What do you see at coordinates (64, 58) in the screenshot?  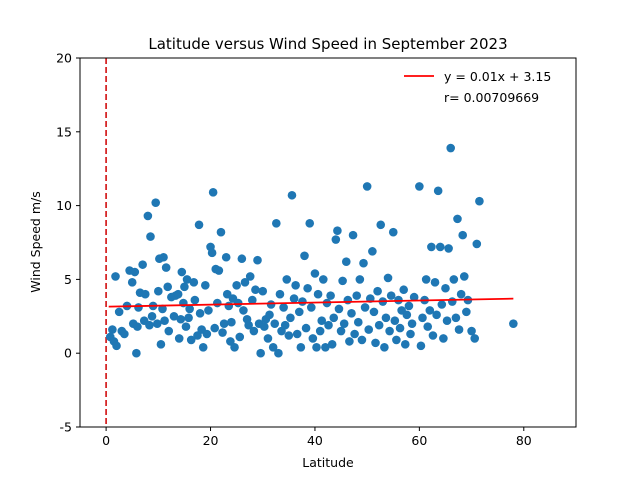 I see `y-tick-label: 20` at bounding box center [64, 58].